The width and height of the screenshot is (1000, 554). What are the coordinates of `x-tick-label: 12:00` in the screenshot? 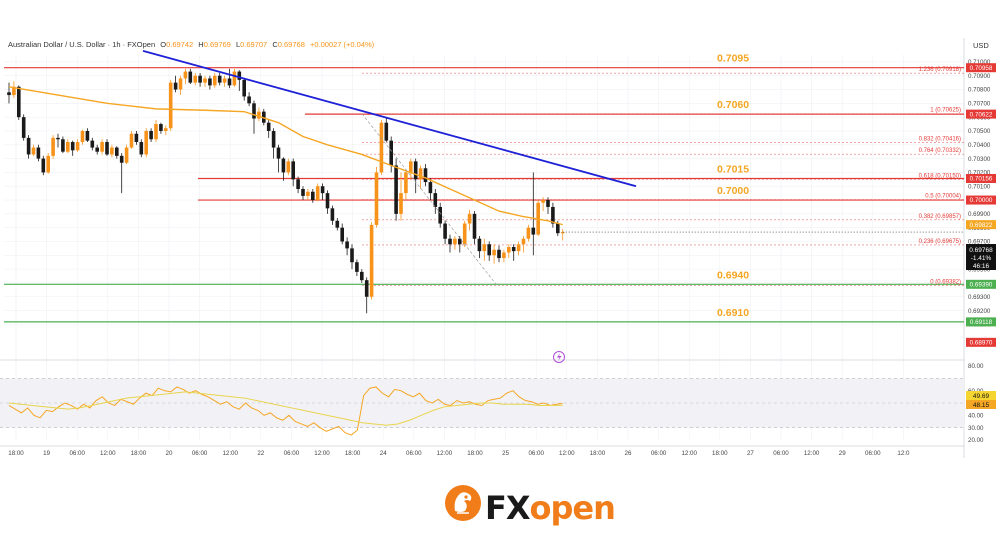 It's located at (567, 453).